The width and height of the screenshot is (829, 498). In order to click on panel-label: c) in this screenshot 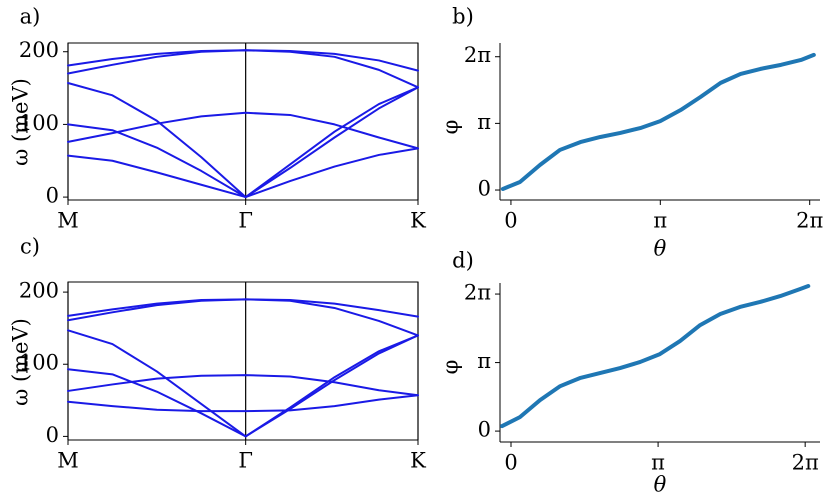, I will do `click(30, 247)`.